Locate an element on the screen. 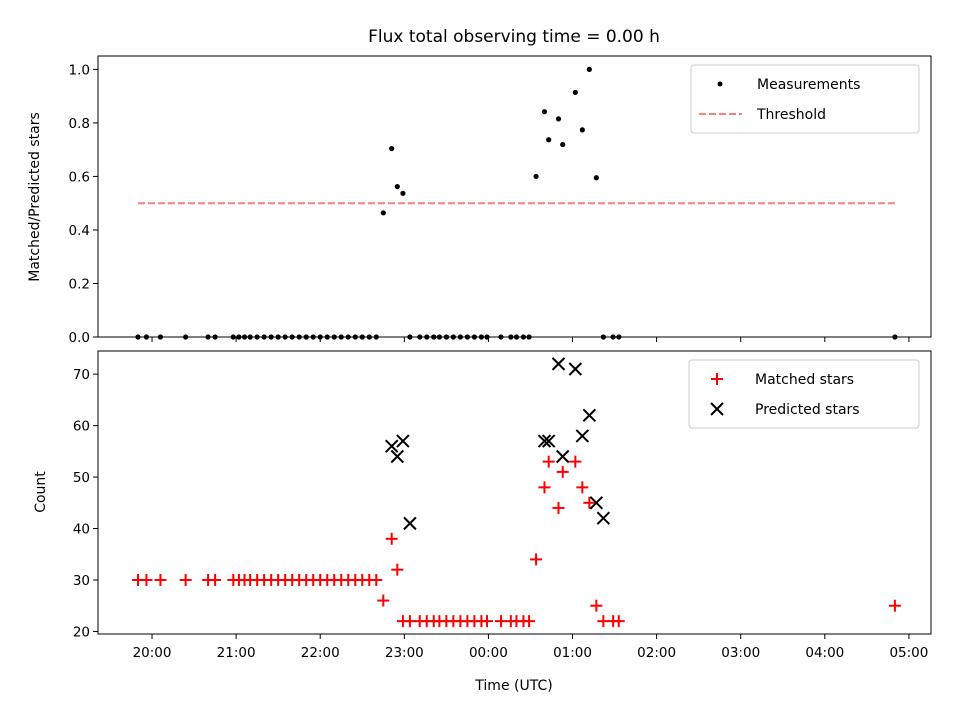  bottom-y-tick-label: 30 is located at coordinates (81, 581).